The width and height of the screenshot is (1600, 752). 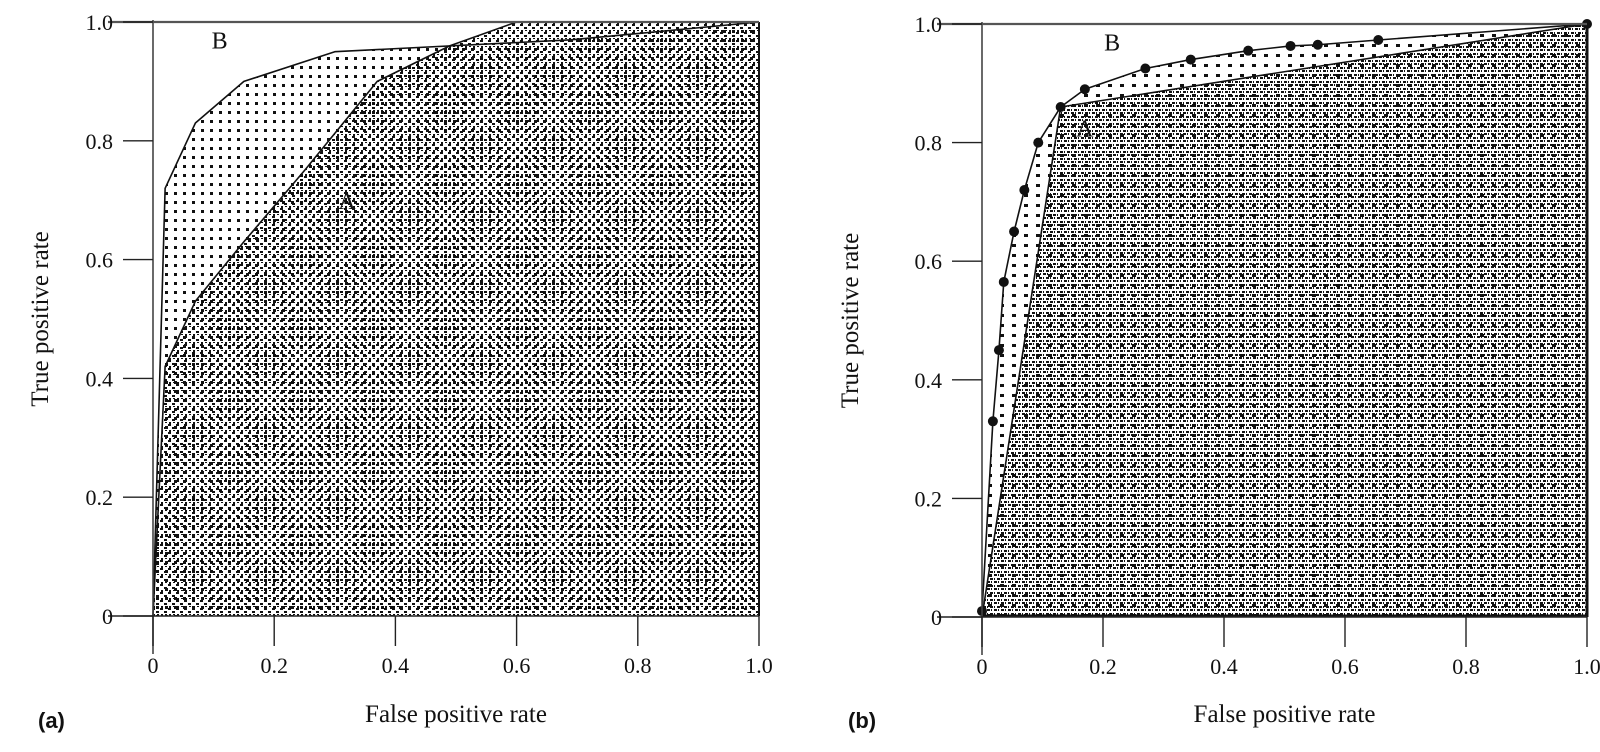 What do you see at coordinates (51, 720) in the screenshot?
I see `panel-tag: (a)` at bounding box center [51, 720].